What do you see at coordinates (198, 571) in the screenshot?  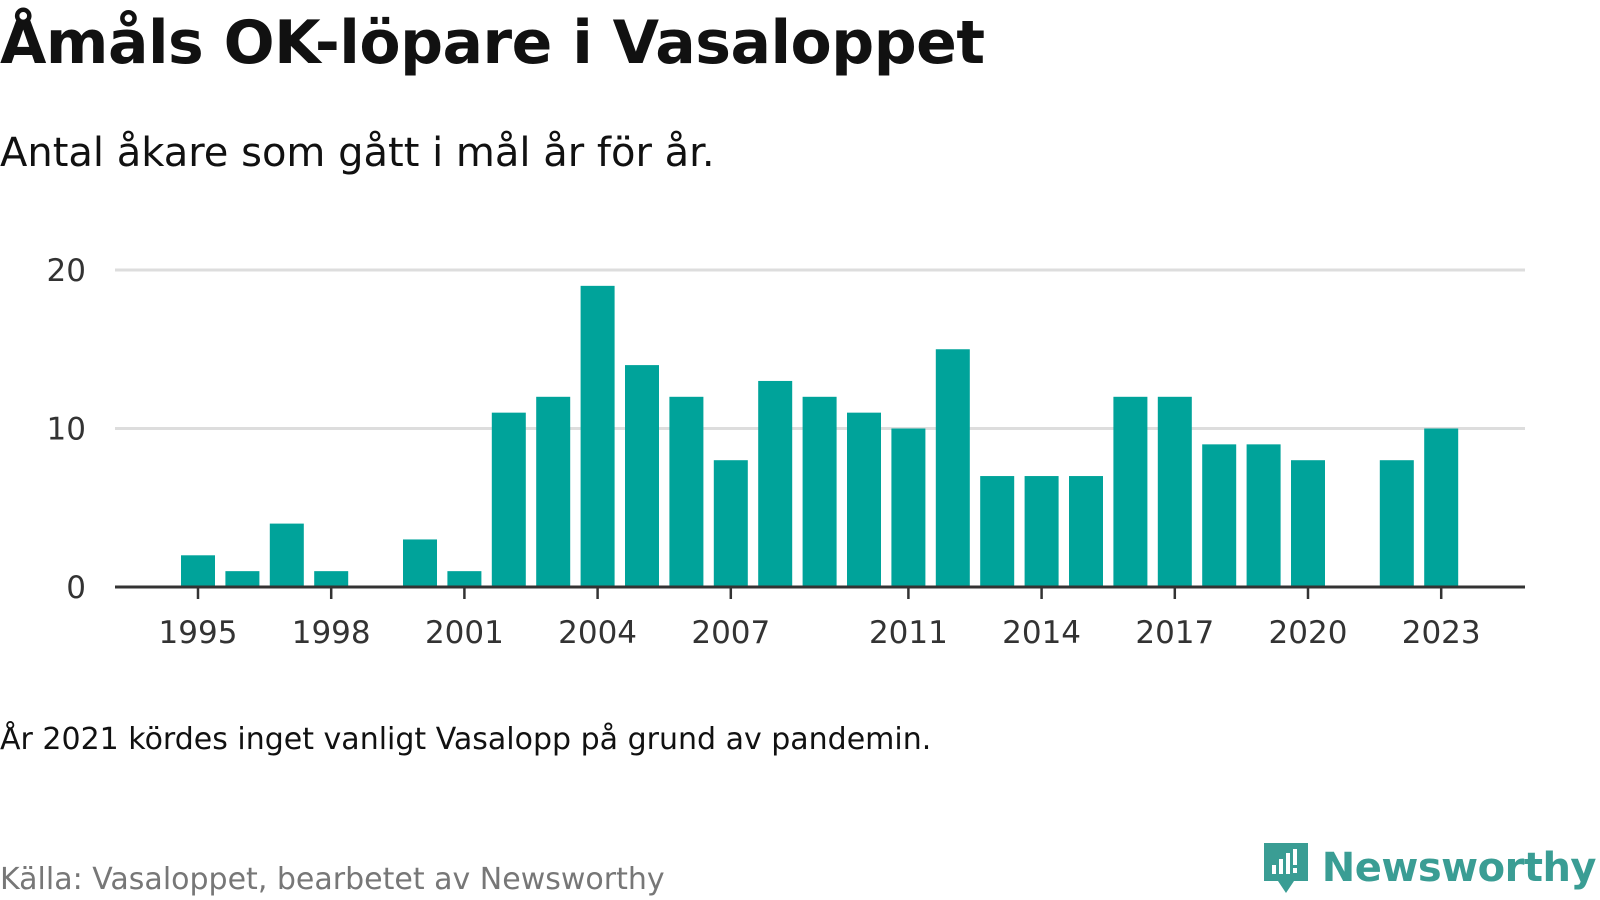 I see `bar-1995` at bounding box center [198, 571].